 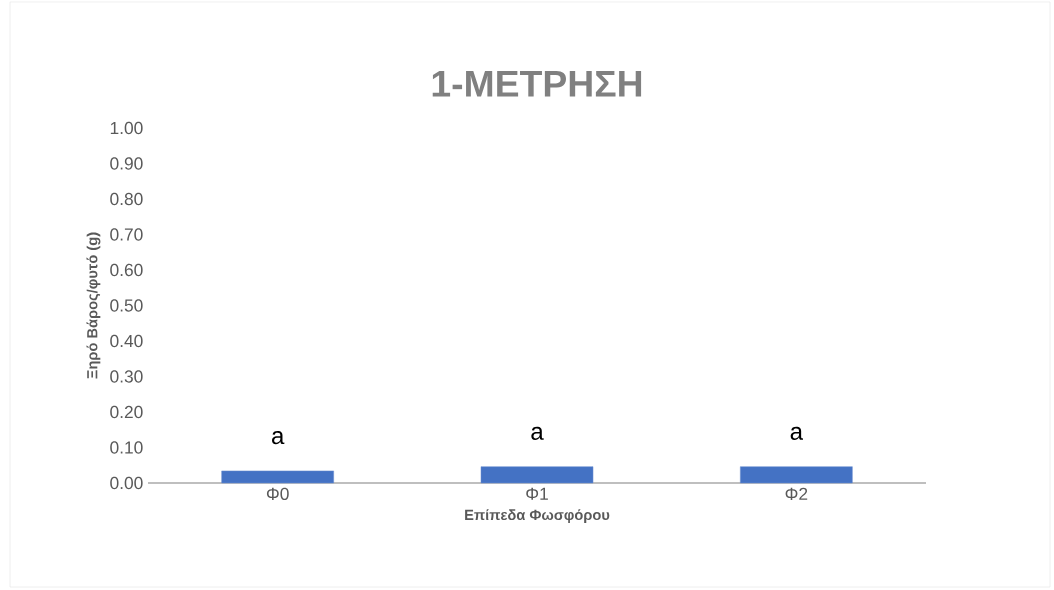 I want to click on x-tick-label: Φ0, so click(x=277, y=493).